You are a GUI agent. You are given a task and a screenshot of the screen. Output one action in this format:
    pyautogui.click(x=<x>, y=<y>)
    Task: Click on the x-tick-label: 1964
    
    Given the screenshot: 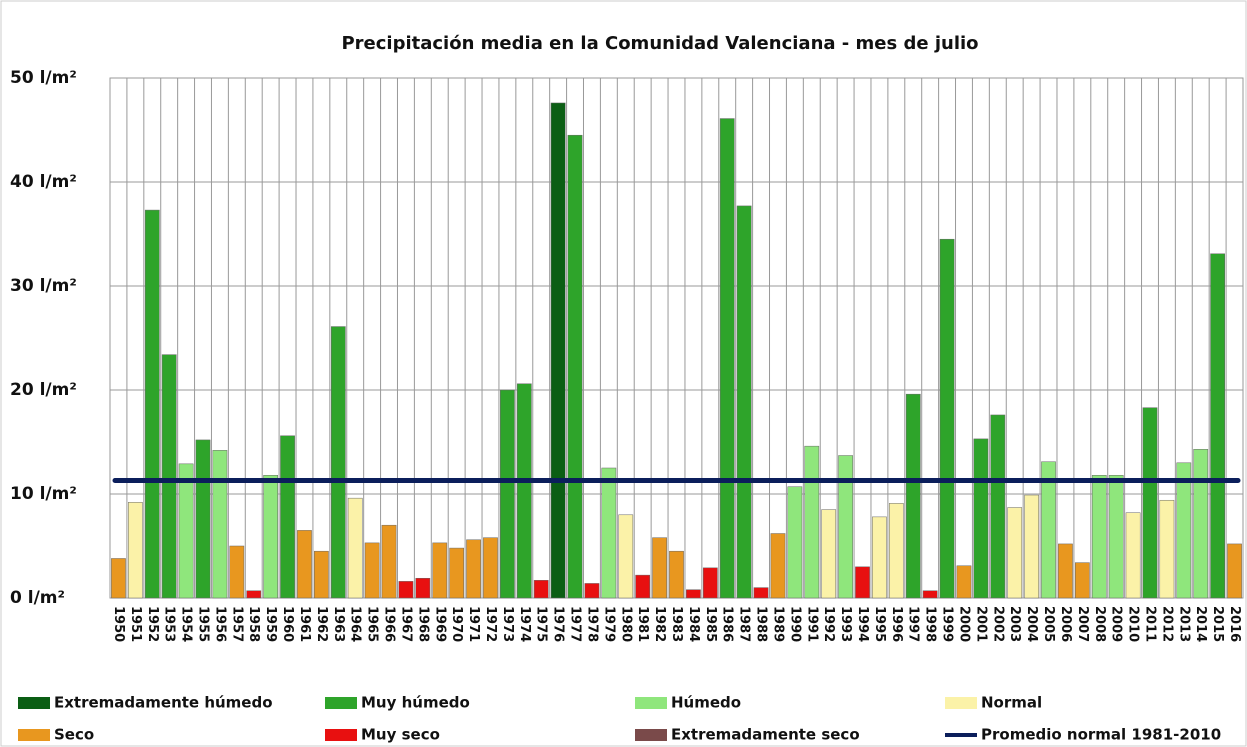 What is the action you would take?
    pyautogui.click(x=355, y=624)
    